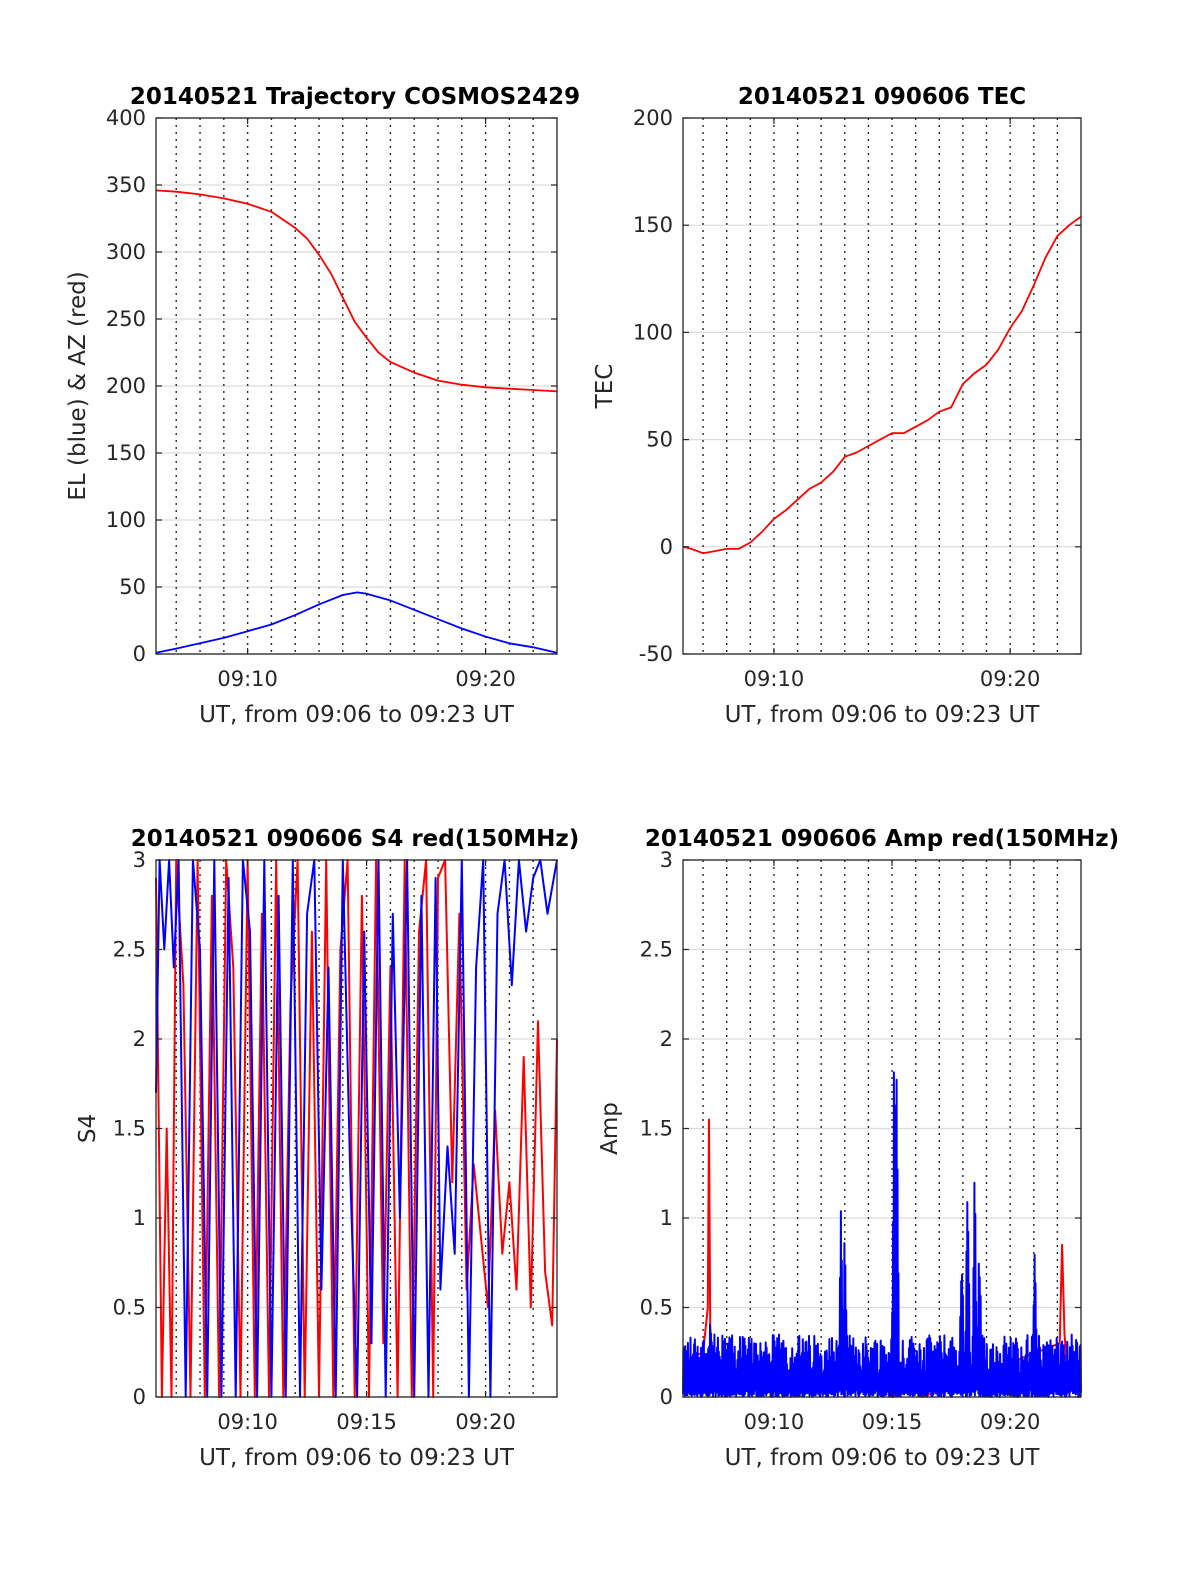 Image resolution: width=1200 pixels, height=1575 pixels. I want to click on tec-ytick-label: 200, so click(653, 118).